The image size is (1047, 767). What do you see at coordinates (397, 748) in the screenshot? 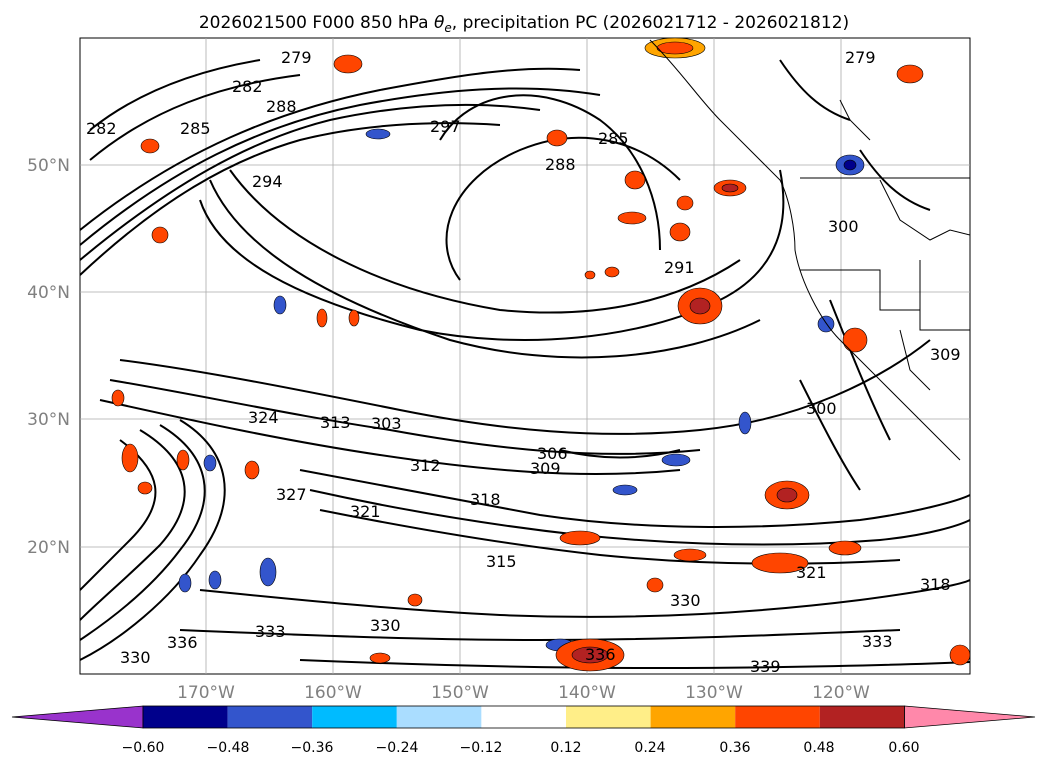
I see `colorbar-tick-label: −0.24` at bounding box center [397, 748].